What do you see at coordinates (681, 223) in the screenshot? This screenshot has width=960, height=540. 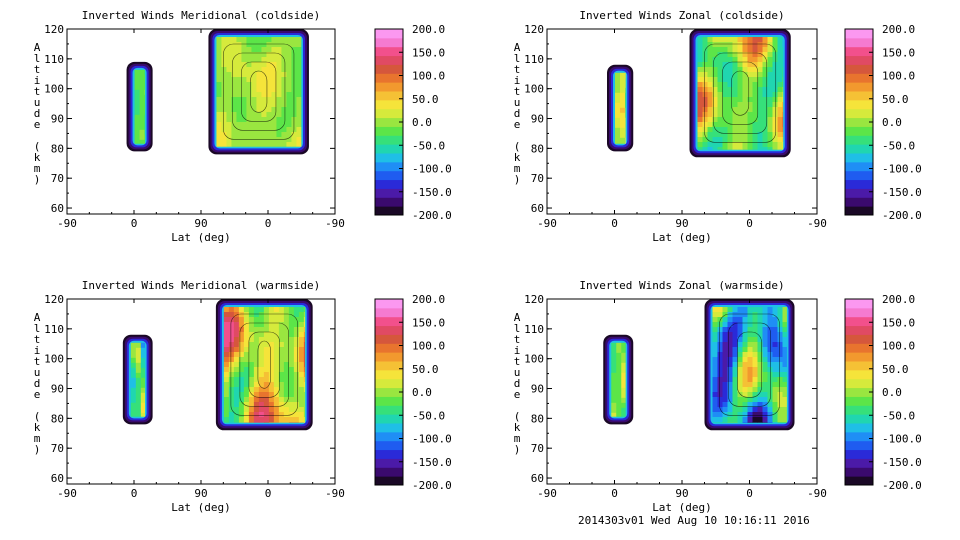 I see `x-tick-label: 90` at bounding box center [681, 223].